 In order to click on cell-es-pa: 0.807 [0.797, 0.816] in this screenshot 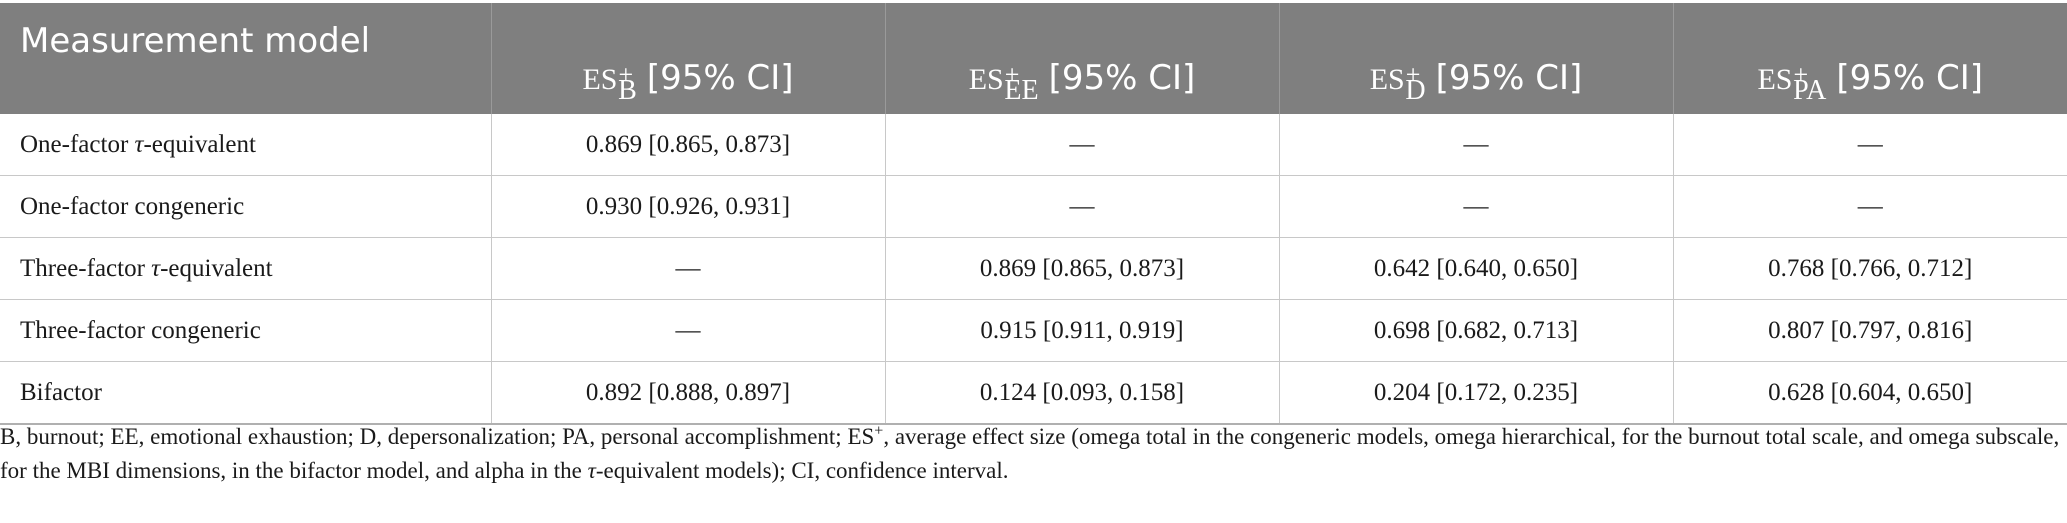, I will do `click(1870, 330)`.